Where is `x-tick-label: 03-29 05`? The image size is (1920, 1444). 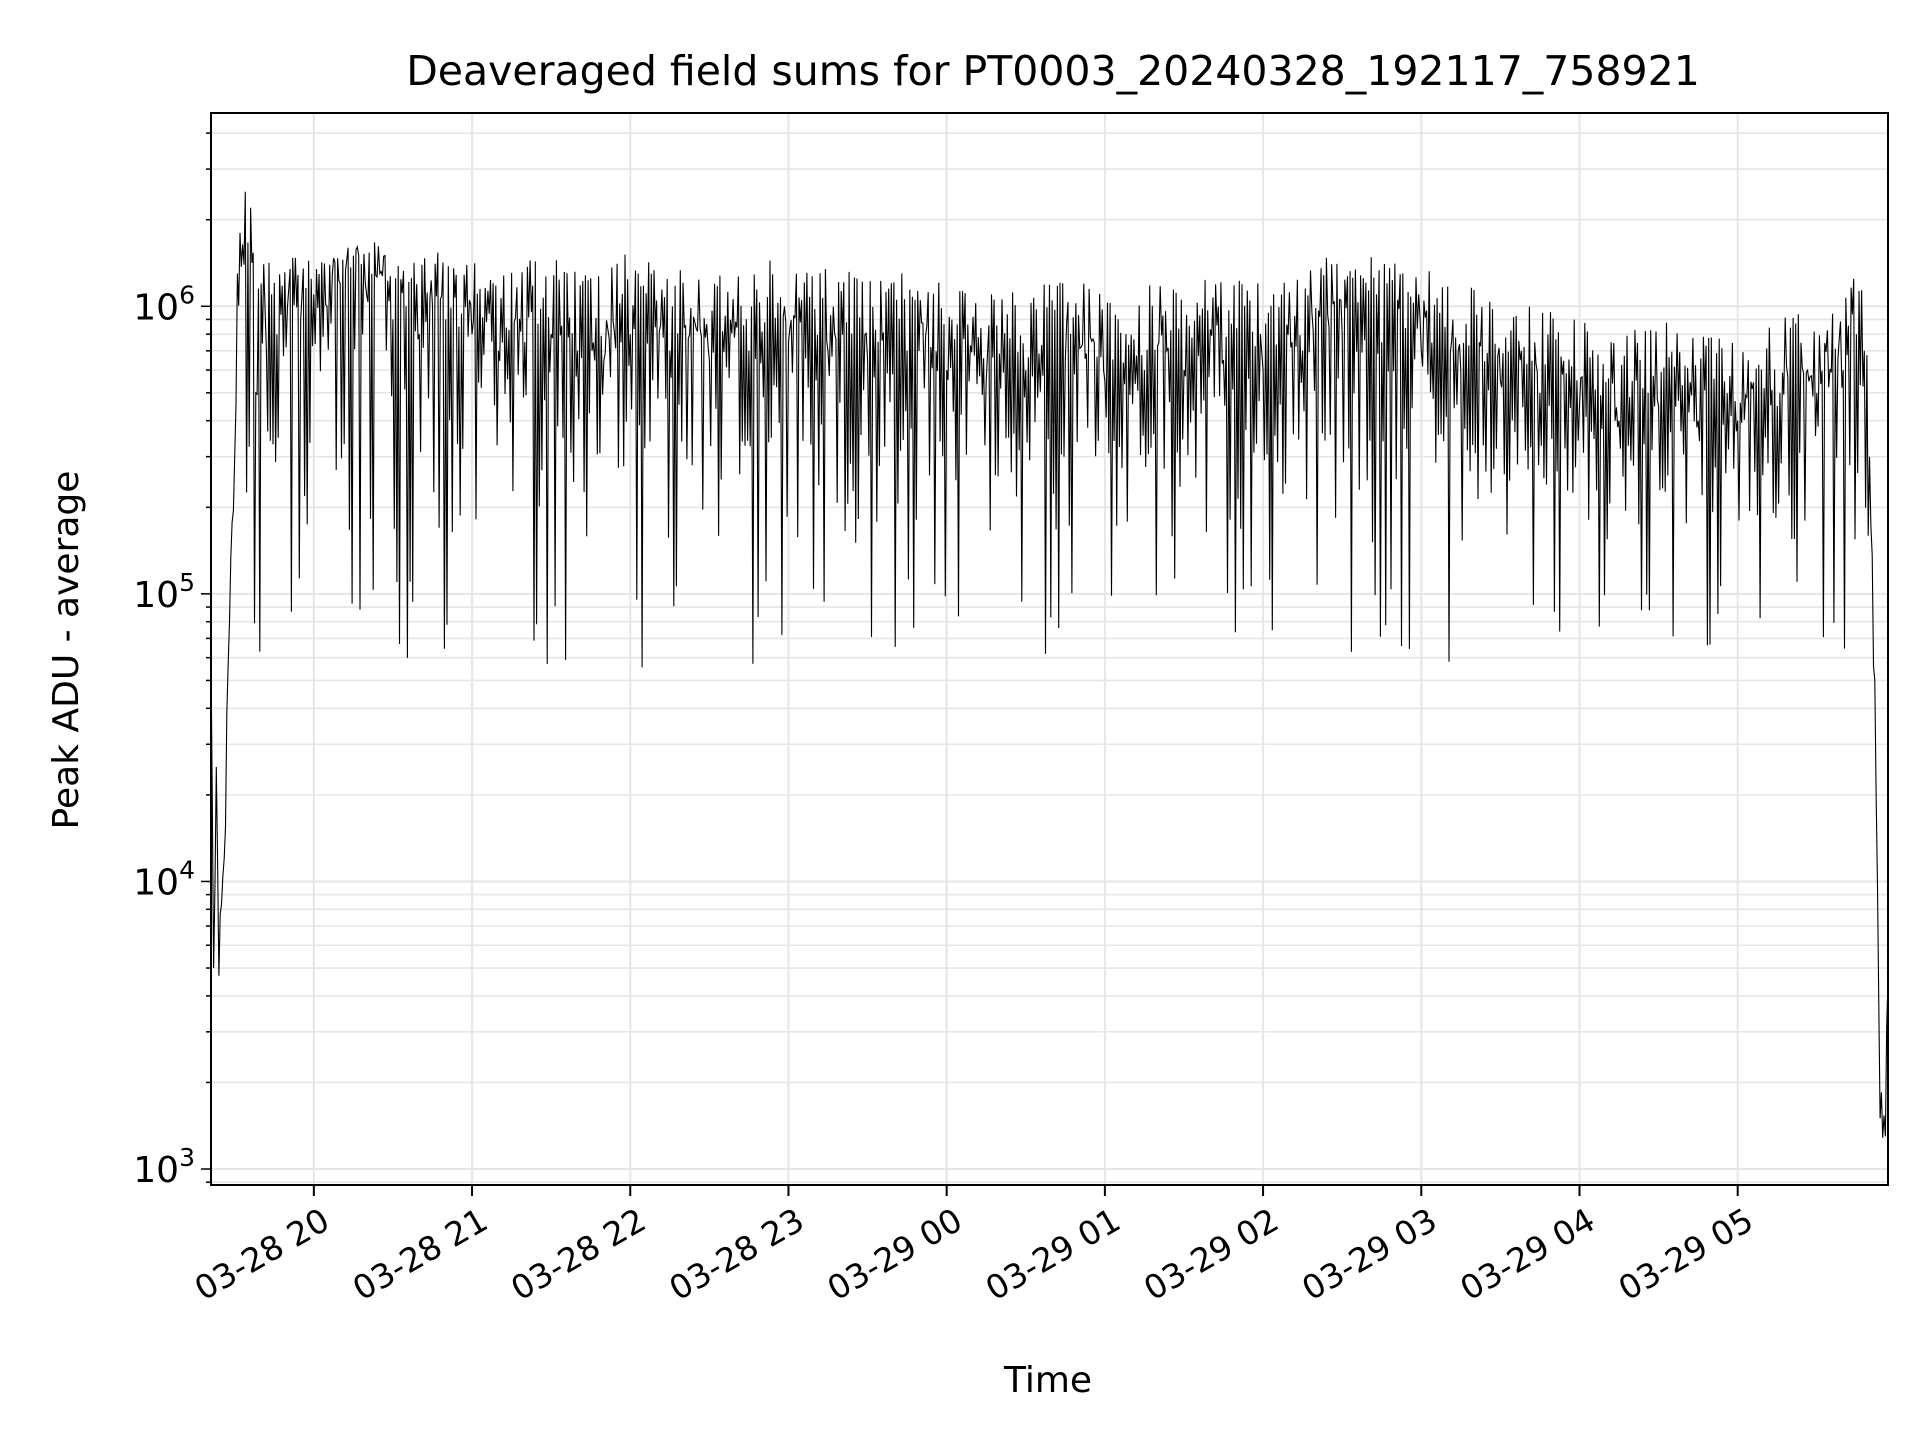
x-tick-label: 03-29 05 is located at coordinates (1686, 1254).